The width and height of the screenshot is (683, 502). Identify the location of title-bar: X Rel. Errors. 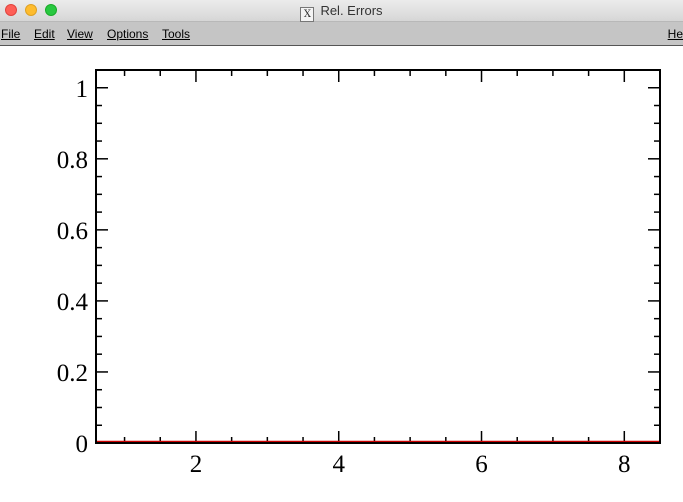
(341, 11).